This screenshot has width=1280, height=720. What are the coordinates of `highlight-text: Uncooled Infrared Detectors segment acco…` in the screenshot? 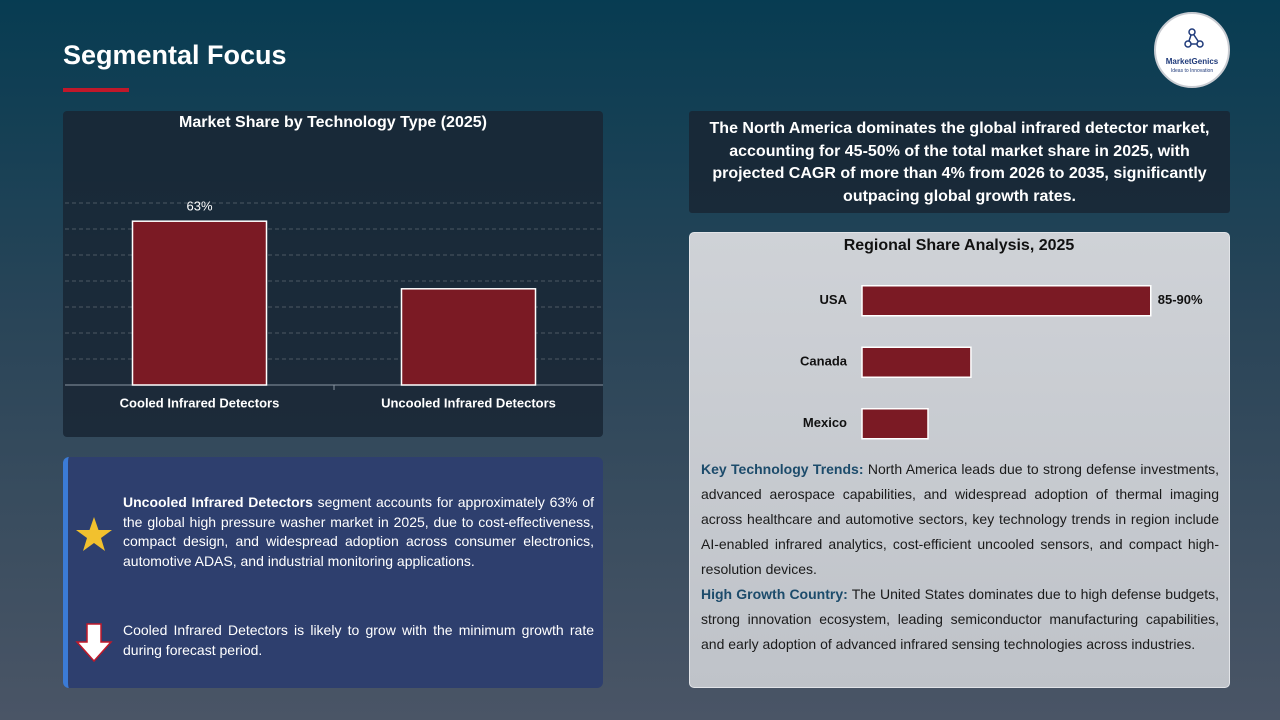 It's located at (358, 532).